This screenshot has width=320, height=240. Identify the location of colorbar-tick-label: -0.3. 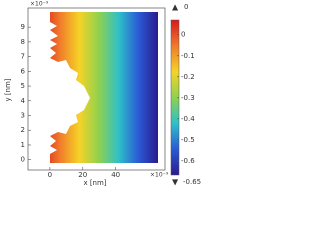
(188, 98).